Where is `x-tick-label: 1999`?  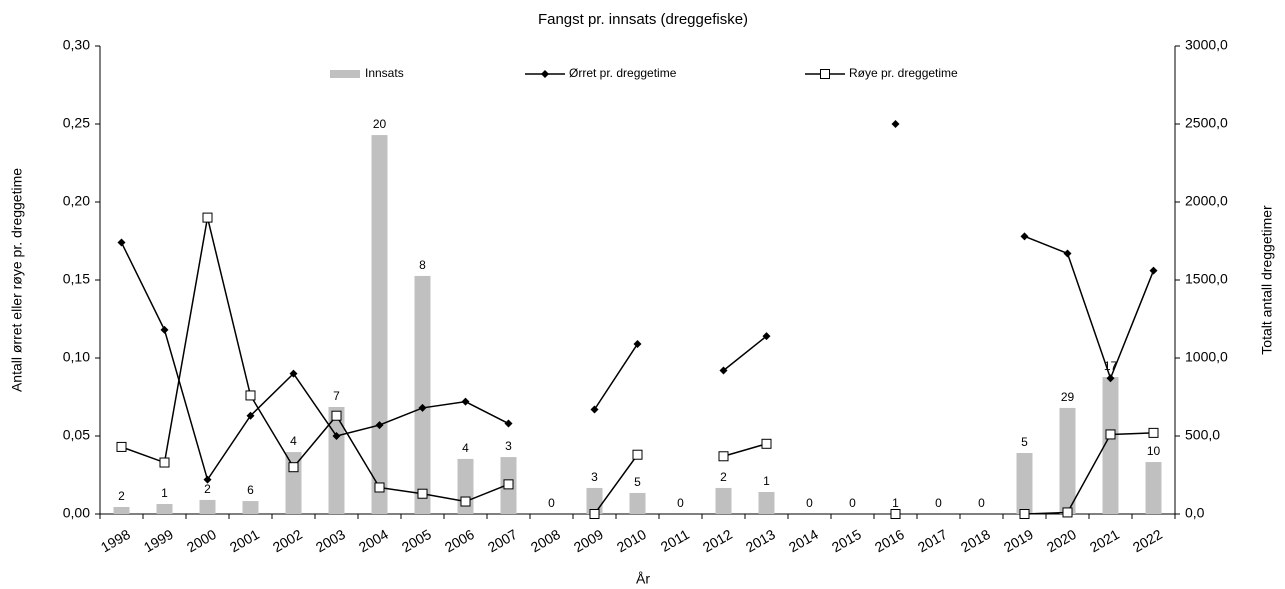
x-tick-label: 1999 is located at coordinates (158, 541).